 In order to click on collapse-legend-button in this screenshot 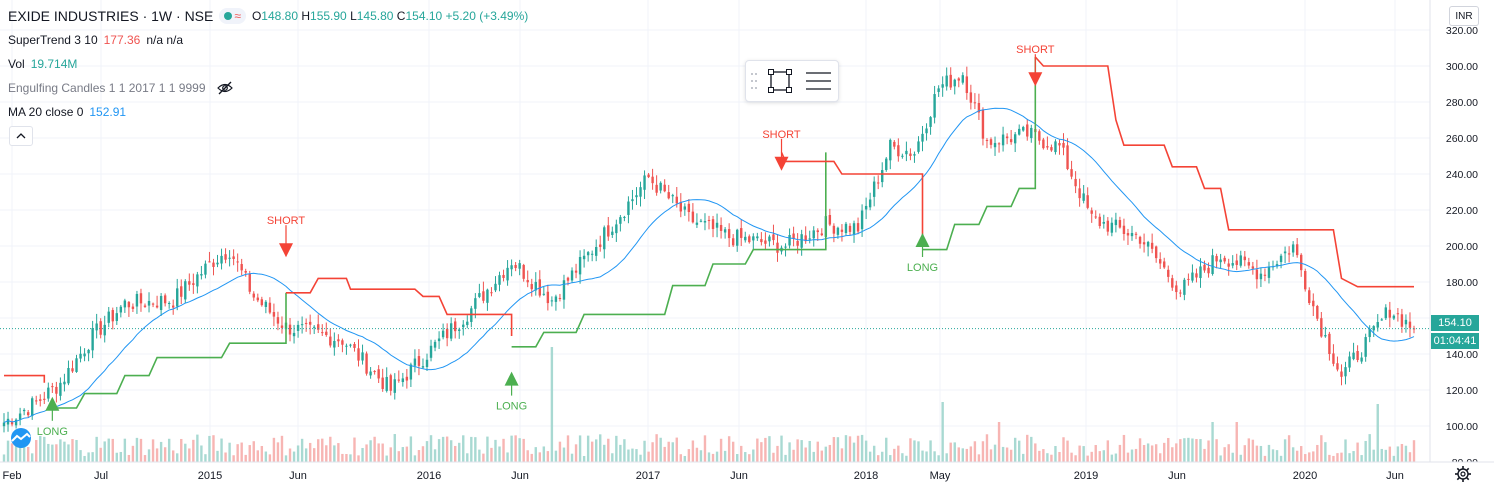, I will do `click(21, 136)`.